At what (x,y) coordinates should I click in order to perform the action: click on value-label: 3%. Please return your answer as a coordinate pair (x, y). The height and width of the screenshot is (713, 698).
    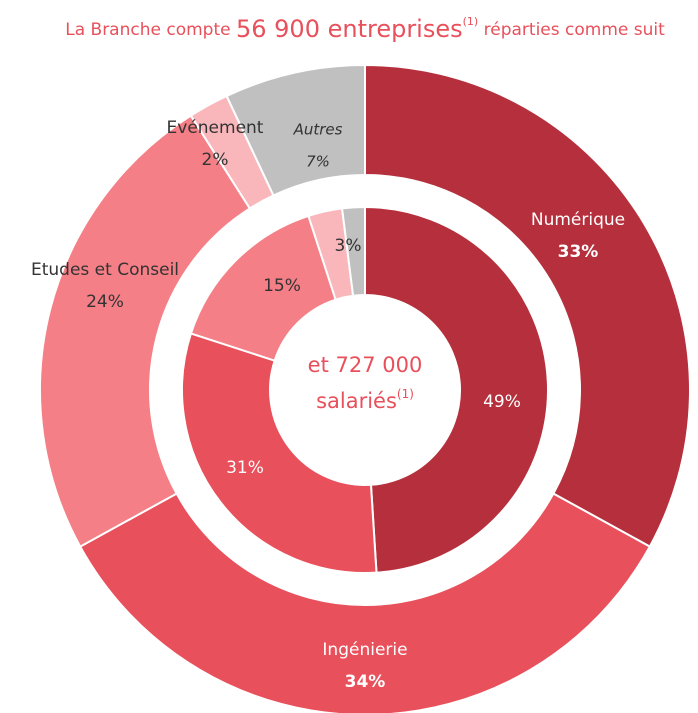
    Looking at the image, I should click on (348, 246).